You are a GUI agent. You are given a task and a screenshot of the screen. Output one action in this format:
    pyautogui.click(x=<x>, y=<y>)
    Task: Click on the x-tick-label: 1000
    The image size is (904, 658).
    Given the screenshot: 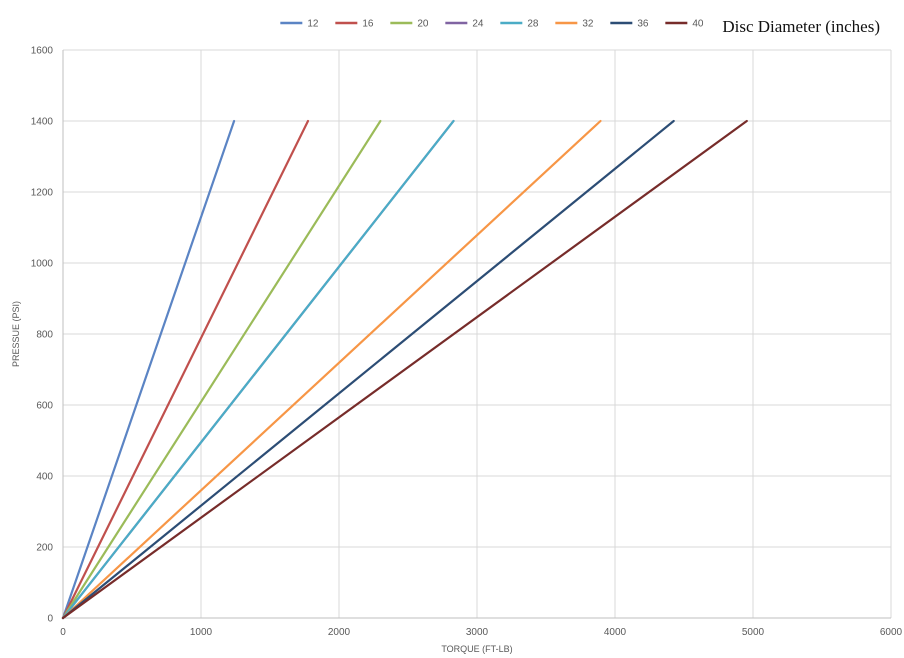 What is the action you would take?
    pyautogui.click(x=201, y=632)
    